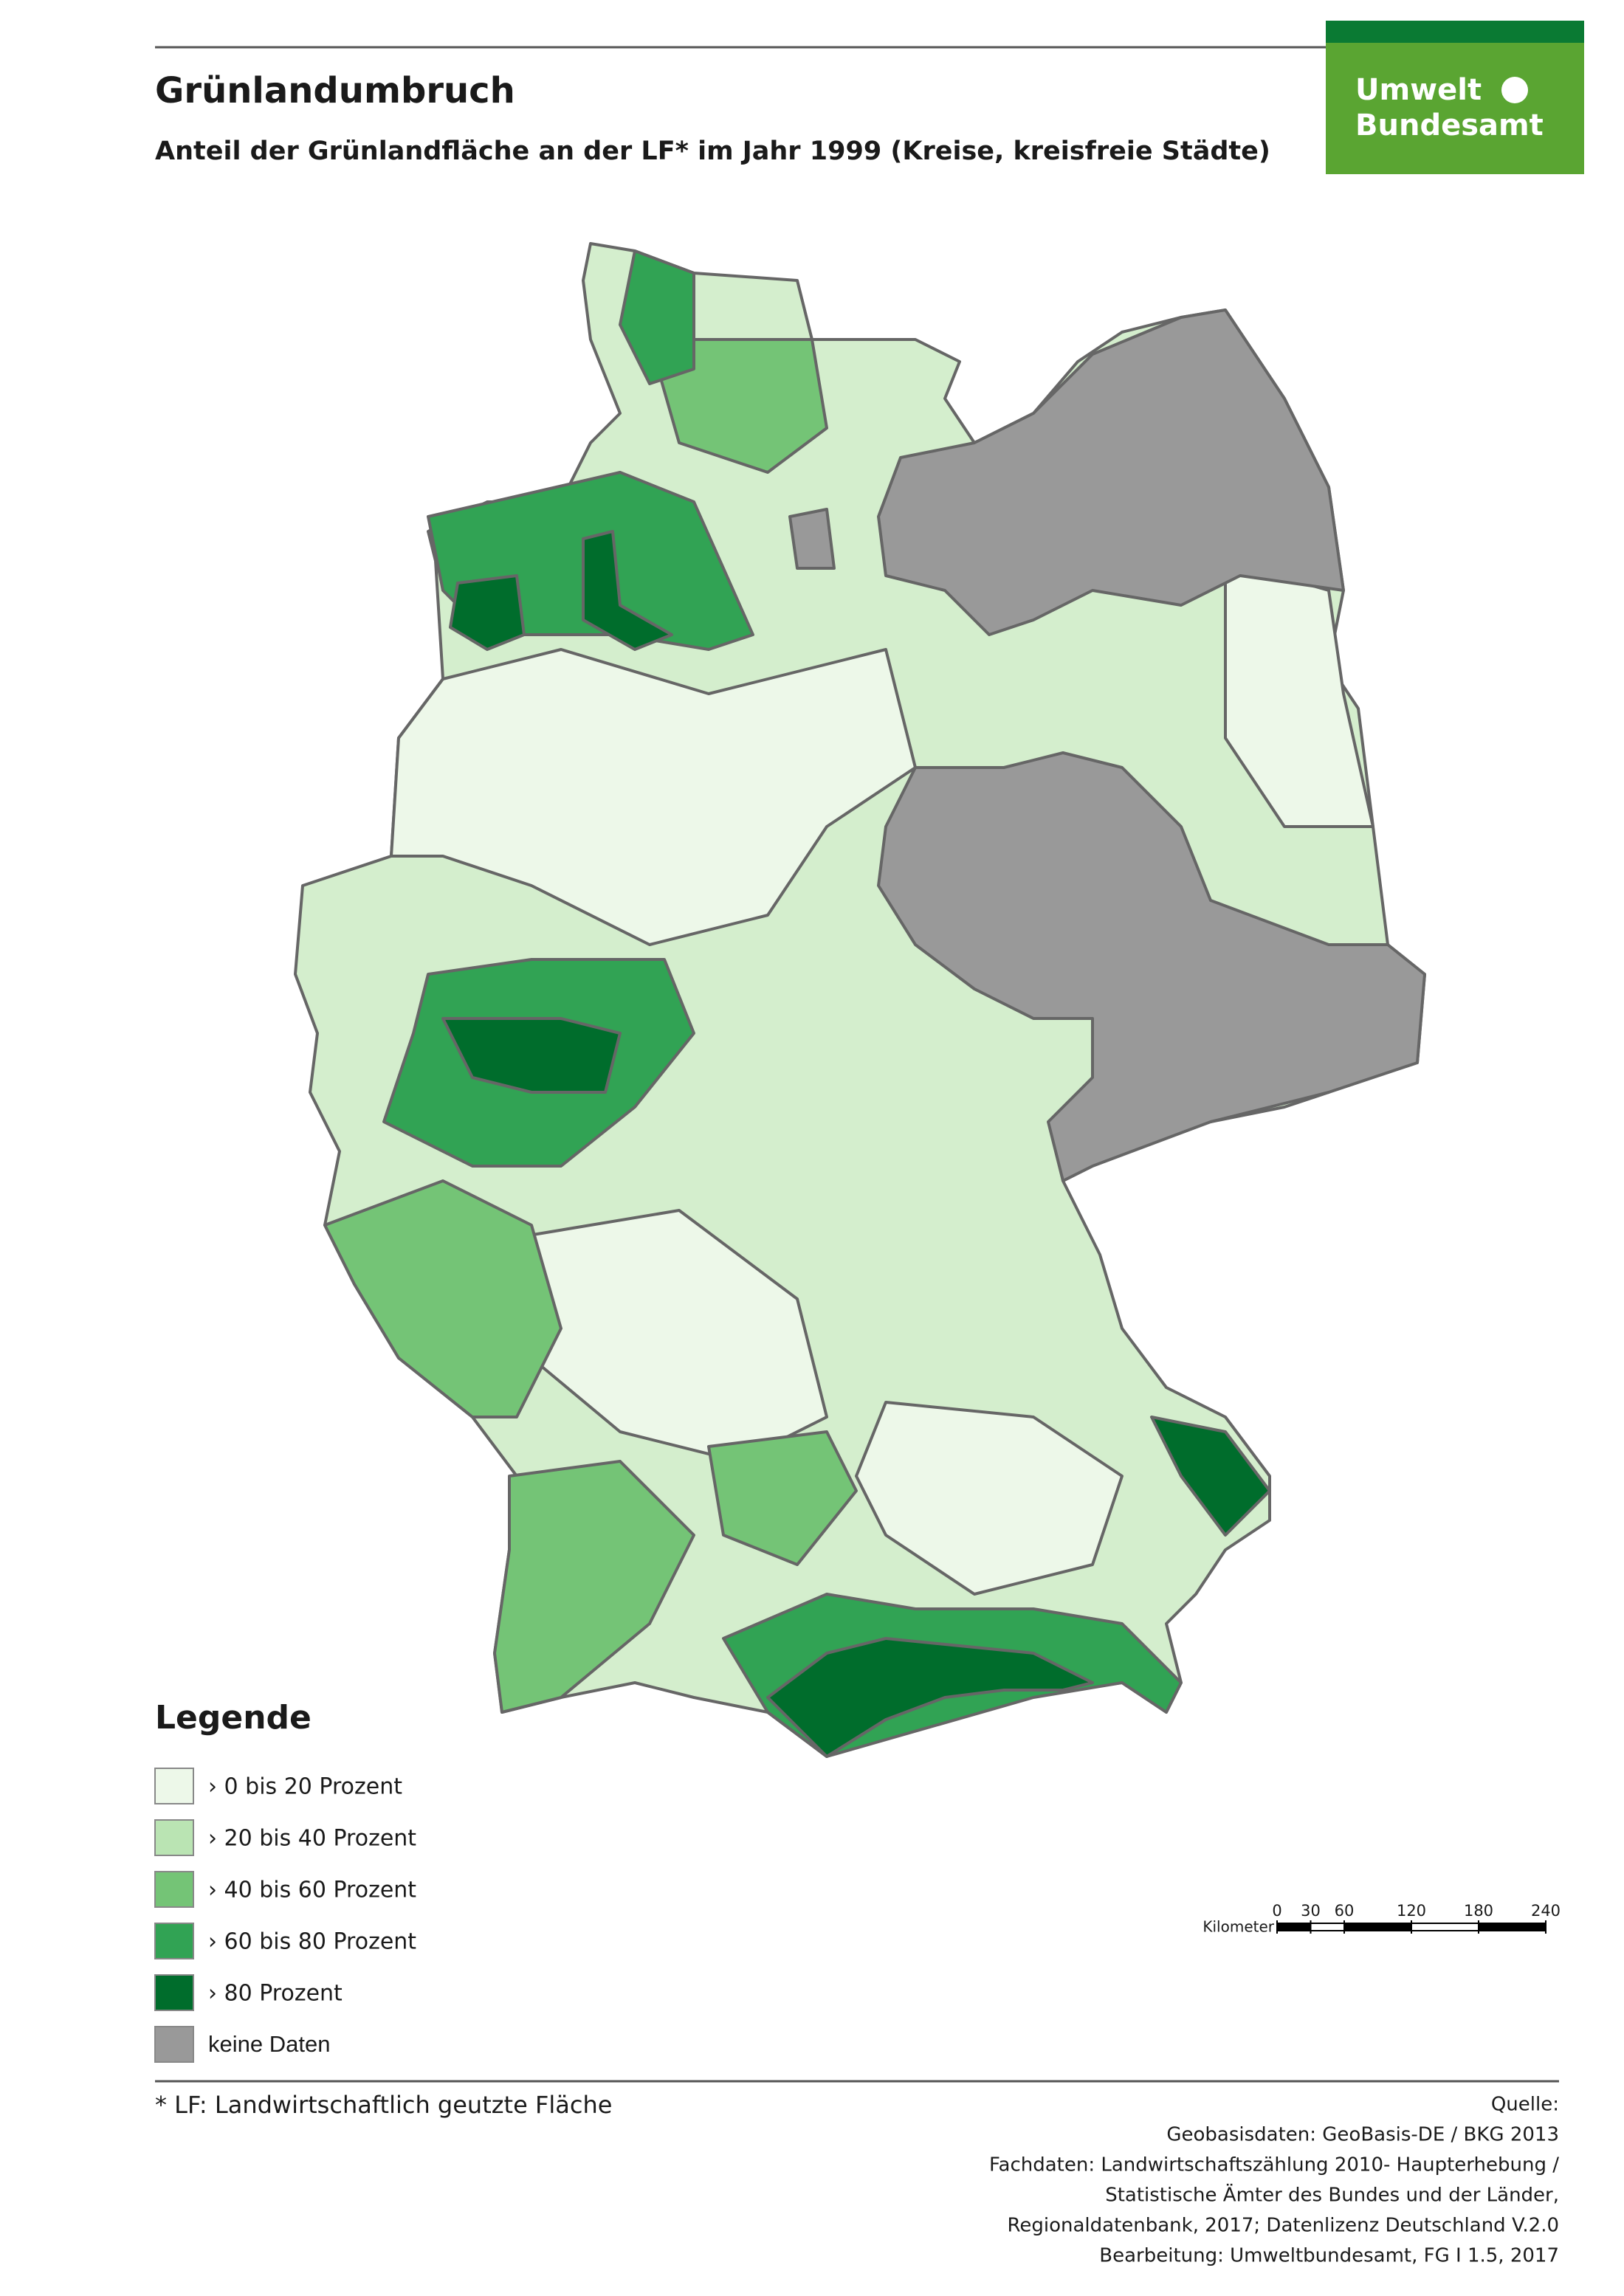 The height and width of the screenshot is (2296, 1624). Describe the element at coordinates (1546, 1911) in the screenshot. I see `scale-label: 240` at that location.